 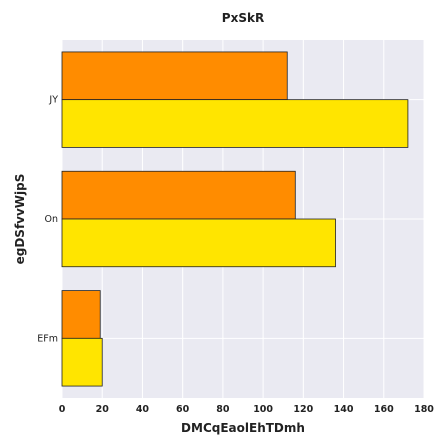 What do you see at coordinates (247, 409) in the screenshot?
I see `x-axis-ticks: 0 20 40 60 80 100 120 140 160 180` at bounding box center [247, 409].